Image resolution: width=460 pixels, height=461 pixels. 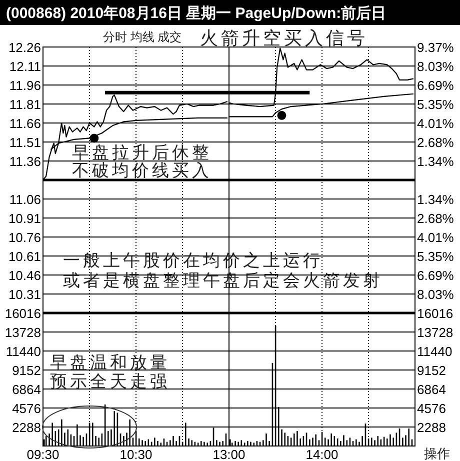 I want to click on title-bar: (000868) 2010年08月16日 星期一 PageUp/Down:前后日, so click(x=230, y=12).